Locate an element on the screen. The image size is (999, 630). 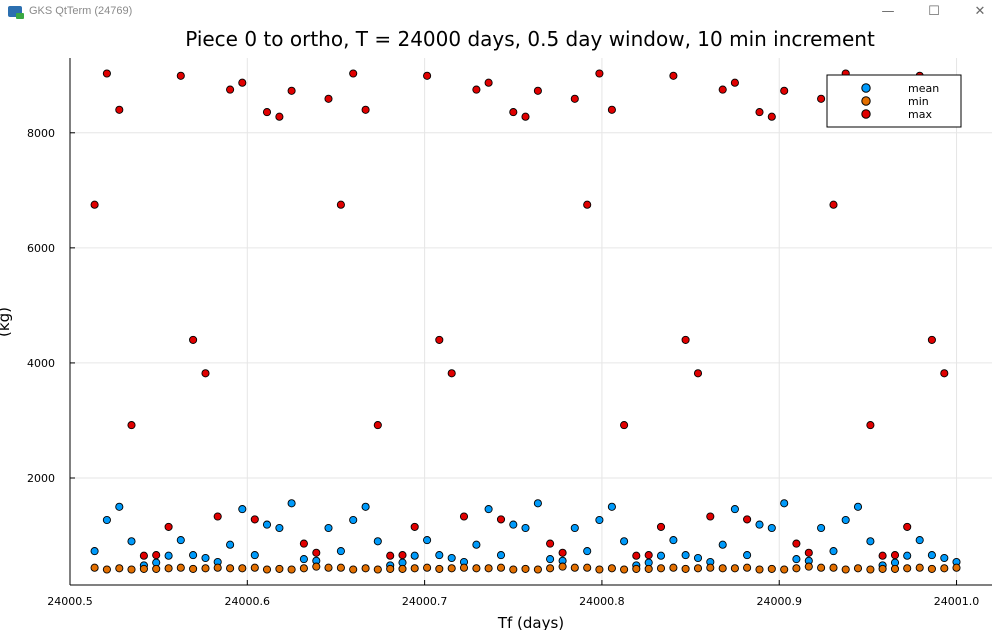
legend-marker-max is located at coordinates (866, 114).